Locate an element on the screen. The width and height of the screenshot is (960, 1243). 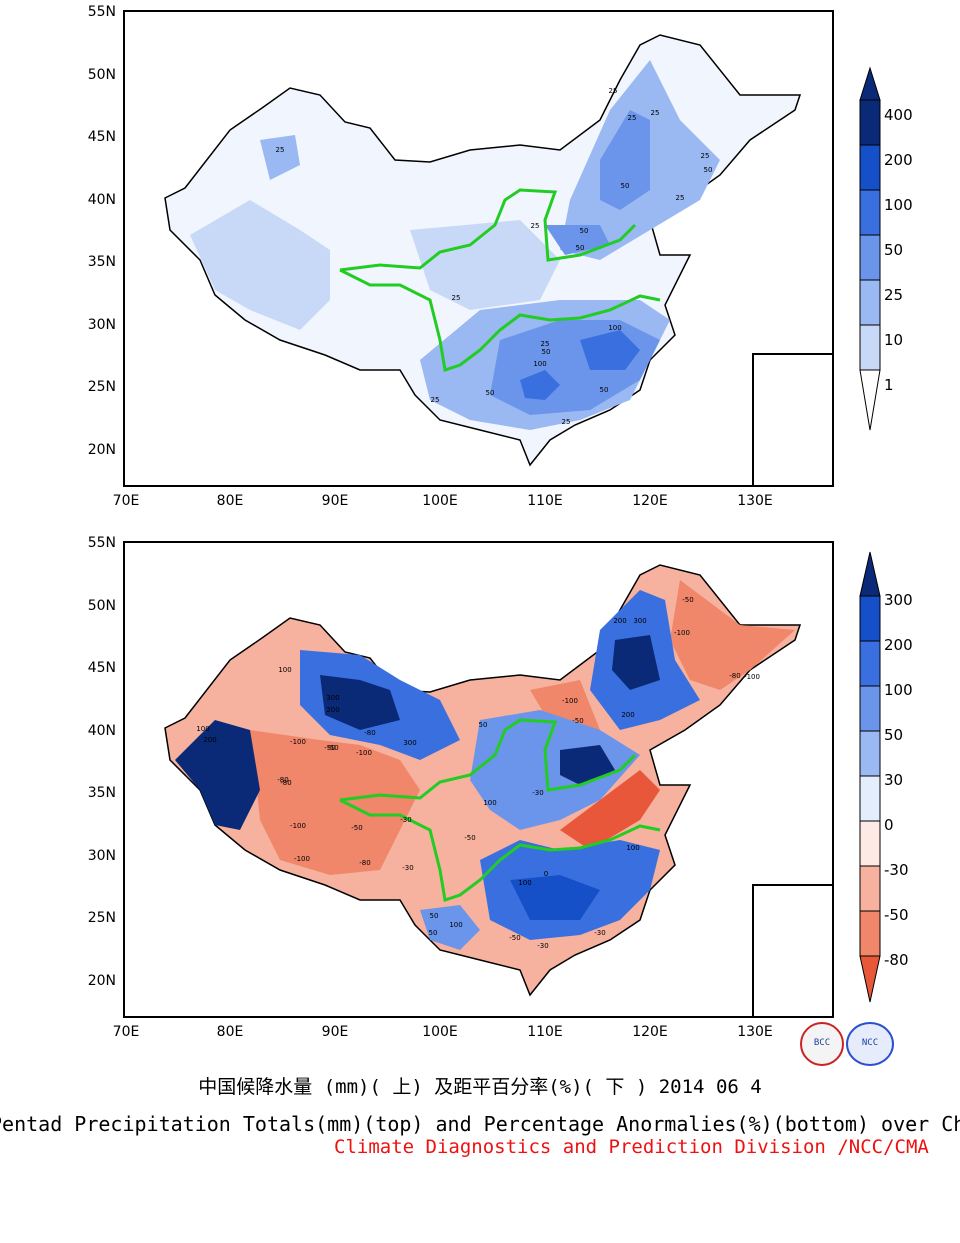
bottom-shade-pos-ne2 is located at coordinates (636, 662).